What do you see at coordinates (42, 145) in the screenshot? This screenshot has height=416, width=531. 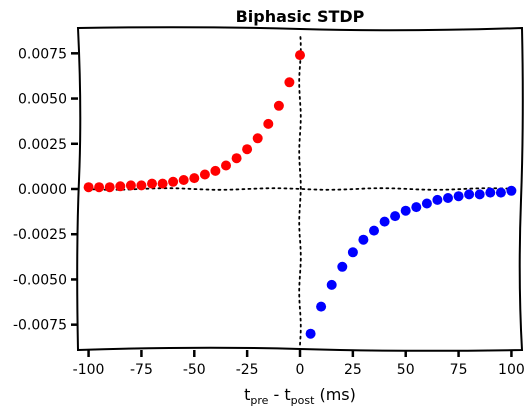 I see `y-tick-label: 0.0025` at bounding box center [42, 145].